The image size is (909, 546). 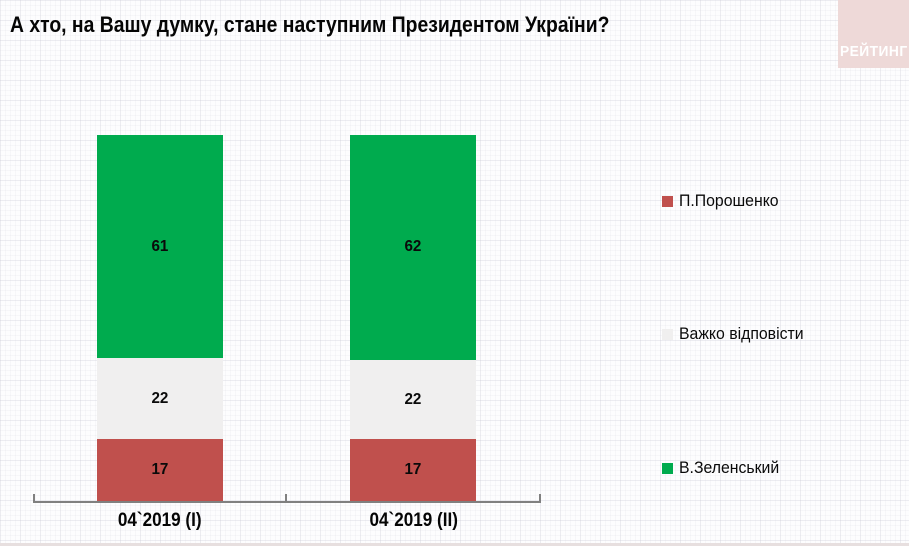 I want to click on stacked-bar: 61 22 17, so click(x=159, y=318).